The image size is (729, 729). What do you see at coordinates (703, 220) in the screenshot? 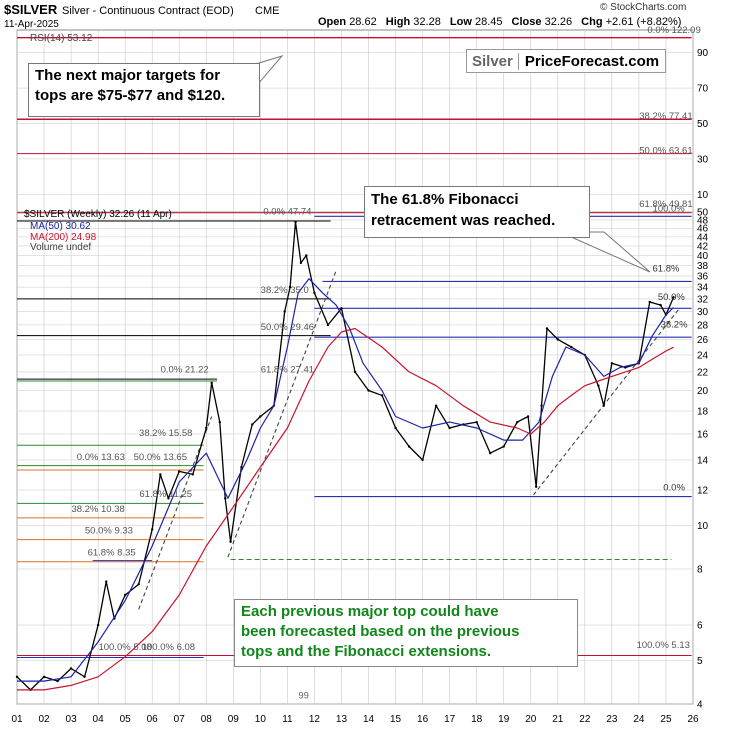
I see `y-tick-label: 48` at bounding box center [703, 220].